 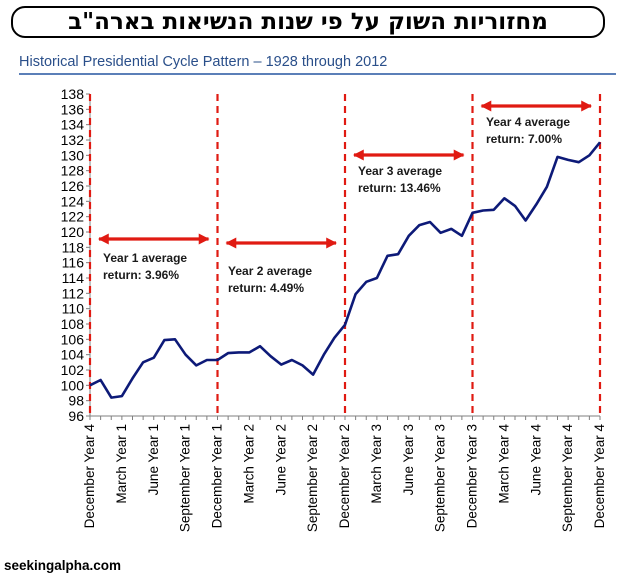 What do you see at coordinates (535, 460) in the screenshot?
I see `x-tick-label: June Year 4` at bounding box center [535, 460].